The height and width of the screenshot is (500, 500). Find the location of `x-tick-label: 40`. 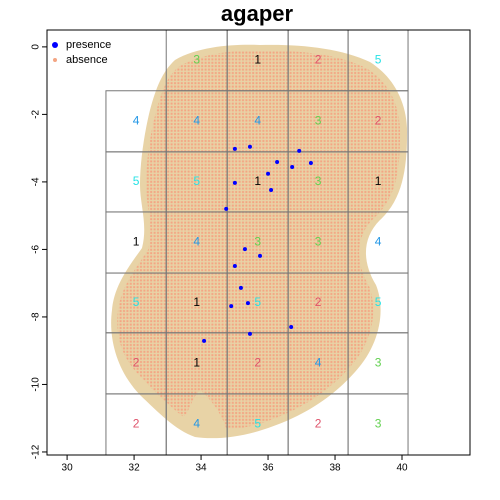

x-tick-label: 40 is located at coordinates (402, 468).